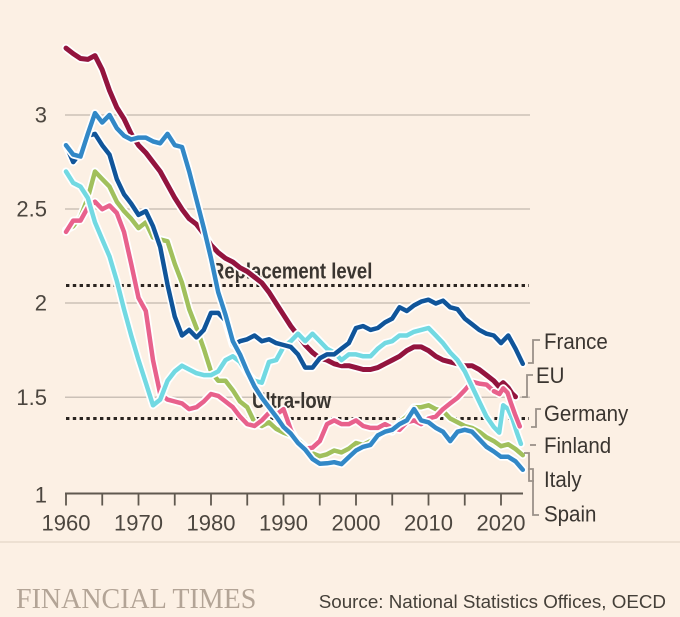 The width and height of the screenshot is (680, 617). Describe the element at coordinates (577, 445) in the screenshot. I see `svg-text: Finland` at that location.